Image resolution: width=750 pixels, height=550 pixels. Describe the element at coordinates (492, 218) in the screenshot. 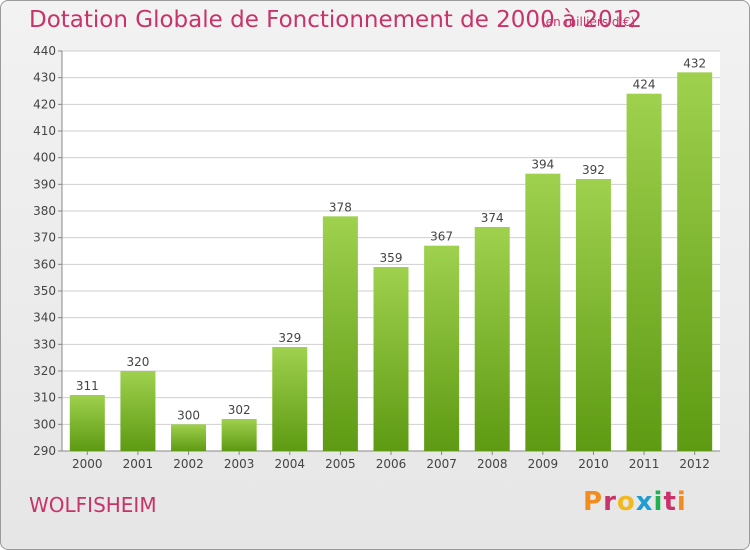

I see `value-label-2008: 374` at that location.